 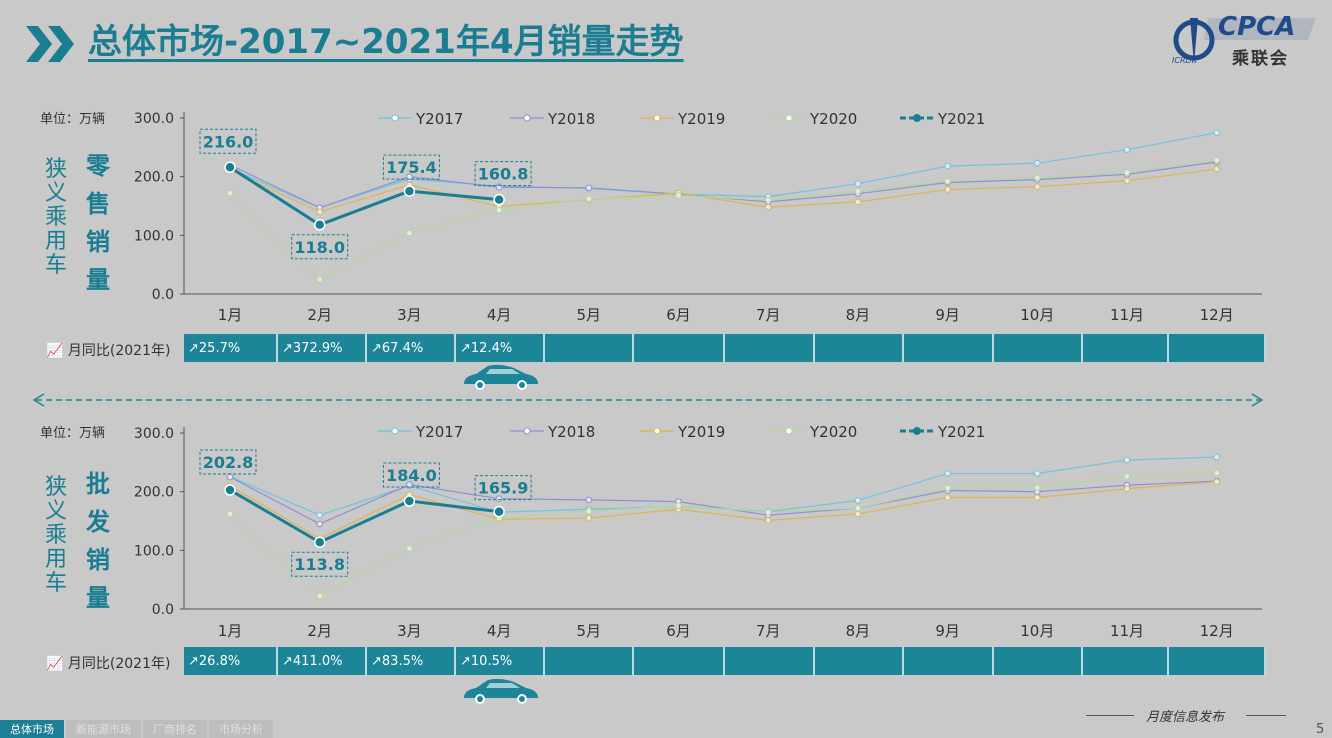 I want to click on series-line-Y2017, so click(x=723, y=486).